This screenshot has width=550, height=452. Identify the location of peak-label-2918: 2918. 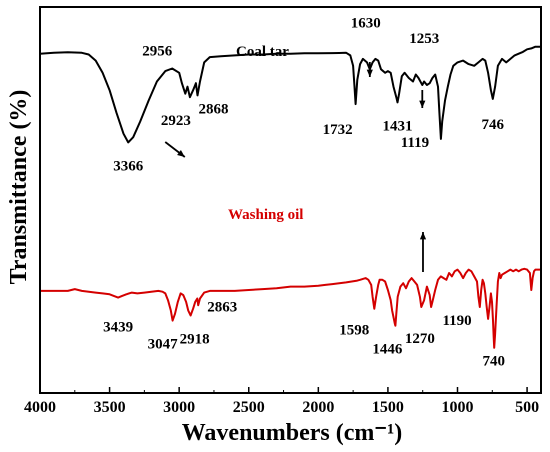
(195, 340).